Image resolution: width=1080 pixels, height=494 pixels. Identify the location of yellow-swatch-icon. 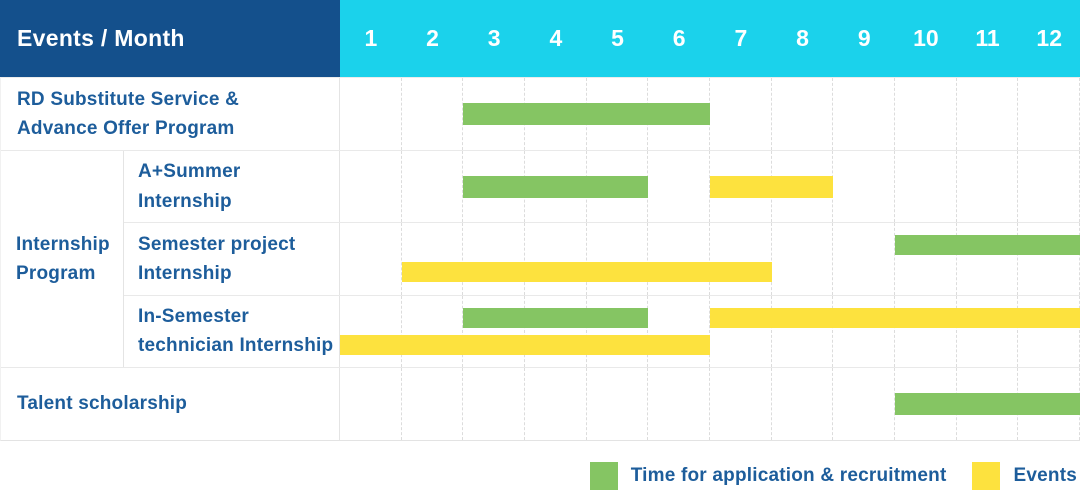
(986, 476).